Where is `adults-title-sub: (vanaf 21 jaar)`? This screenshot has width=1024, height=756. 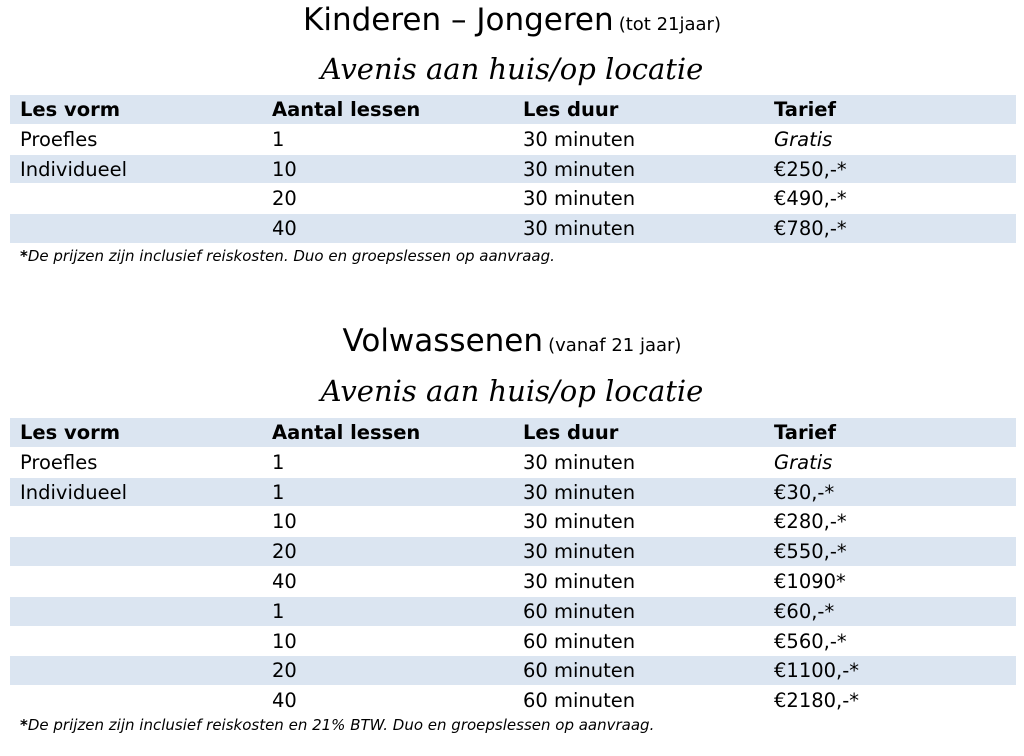 adults-title-sub: (vanaf 21 jaar) is located at coordinates (615, 345).